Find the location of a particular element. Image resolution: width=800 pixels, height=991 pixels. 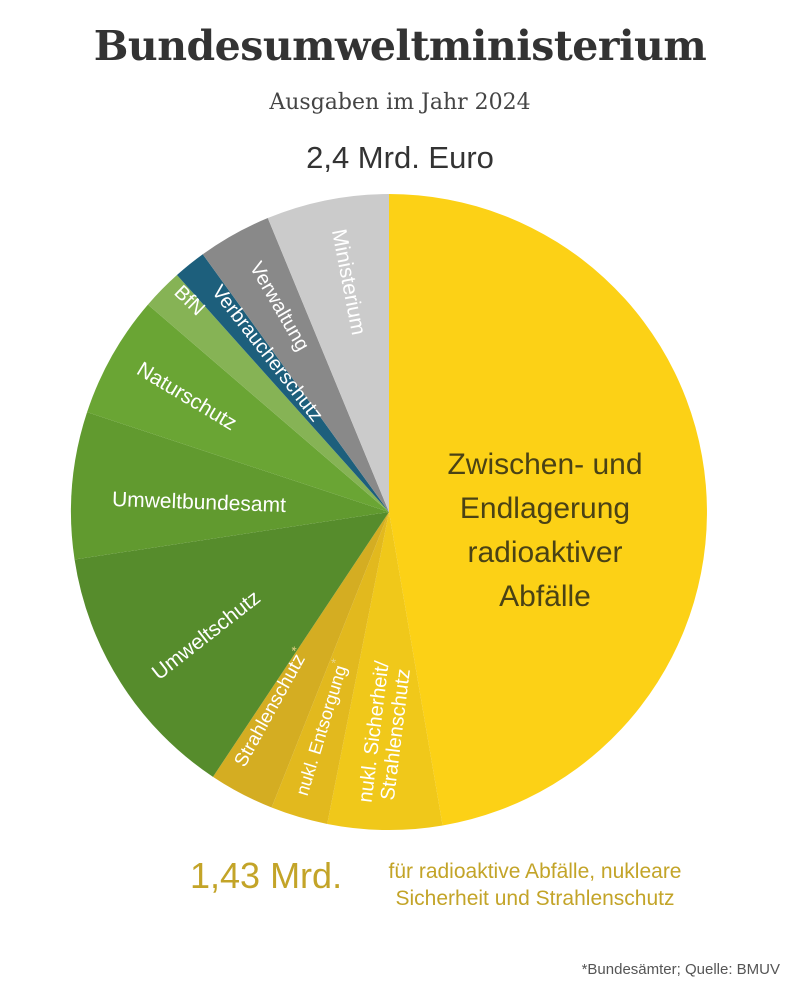

label-endlager-line2: Endlagerung is located at coordinates (545, 508).